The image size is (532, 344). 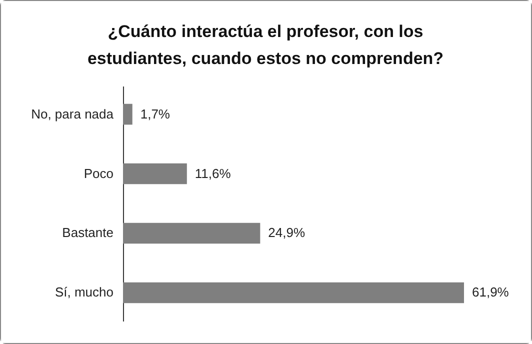 What do you see at coordinates (72, 114) in the screenshot?
I see `y-tick-label: No, para nada` at bounding box center [72, 114].